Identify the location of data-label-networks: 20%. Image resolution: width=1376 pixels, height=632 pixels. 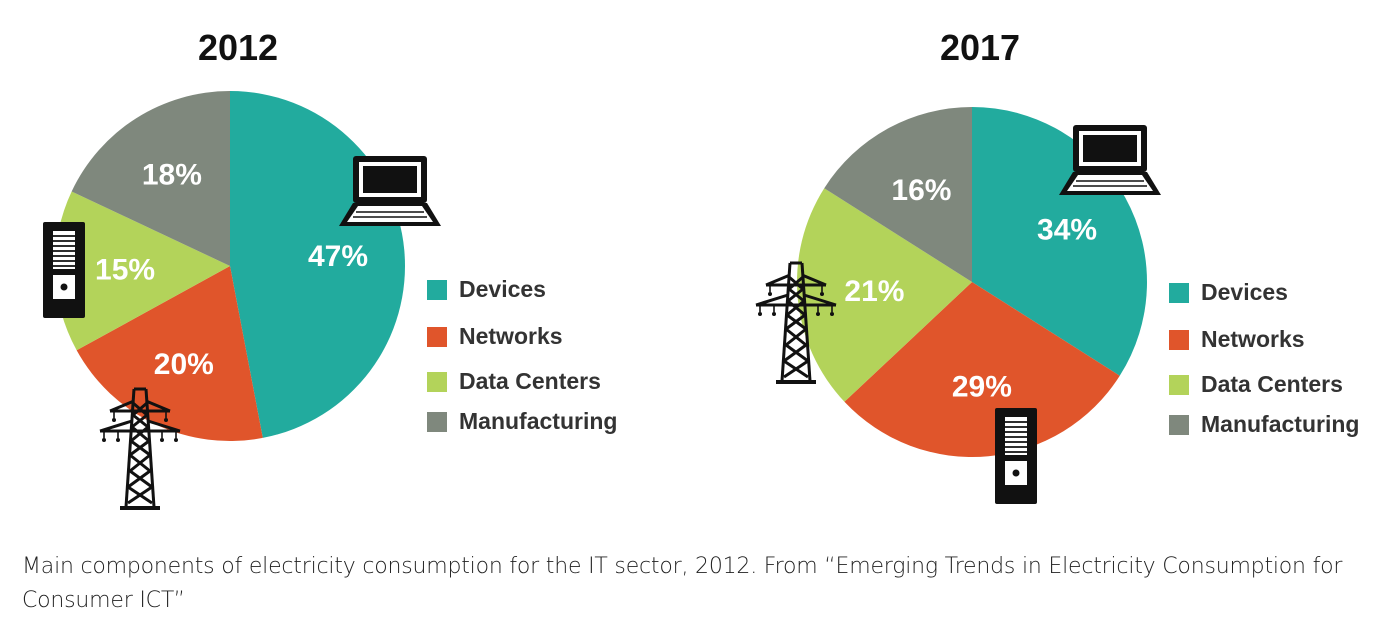
(184, 364).